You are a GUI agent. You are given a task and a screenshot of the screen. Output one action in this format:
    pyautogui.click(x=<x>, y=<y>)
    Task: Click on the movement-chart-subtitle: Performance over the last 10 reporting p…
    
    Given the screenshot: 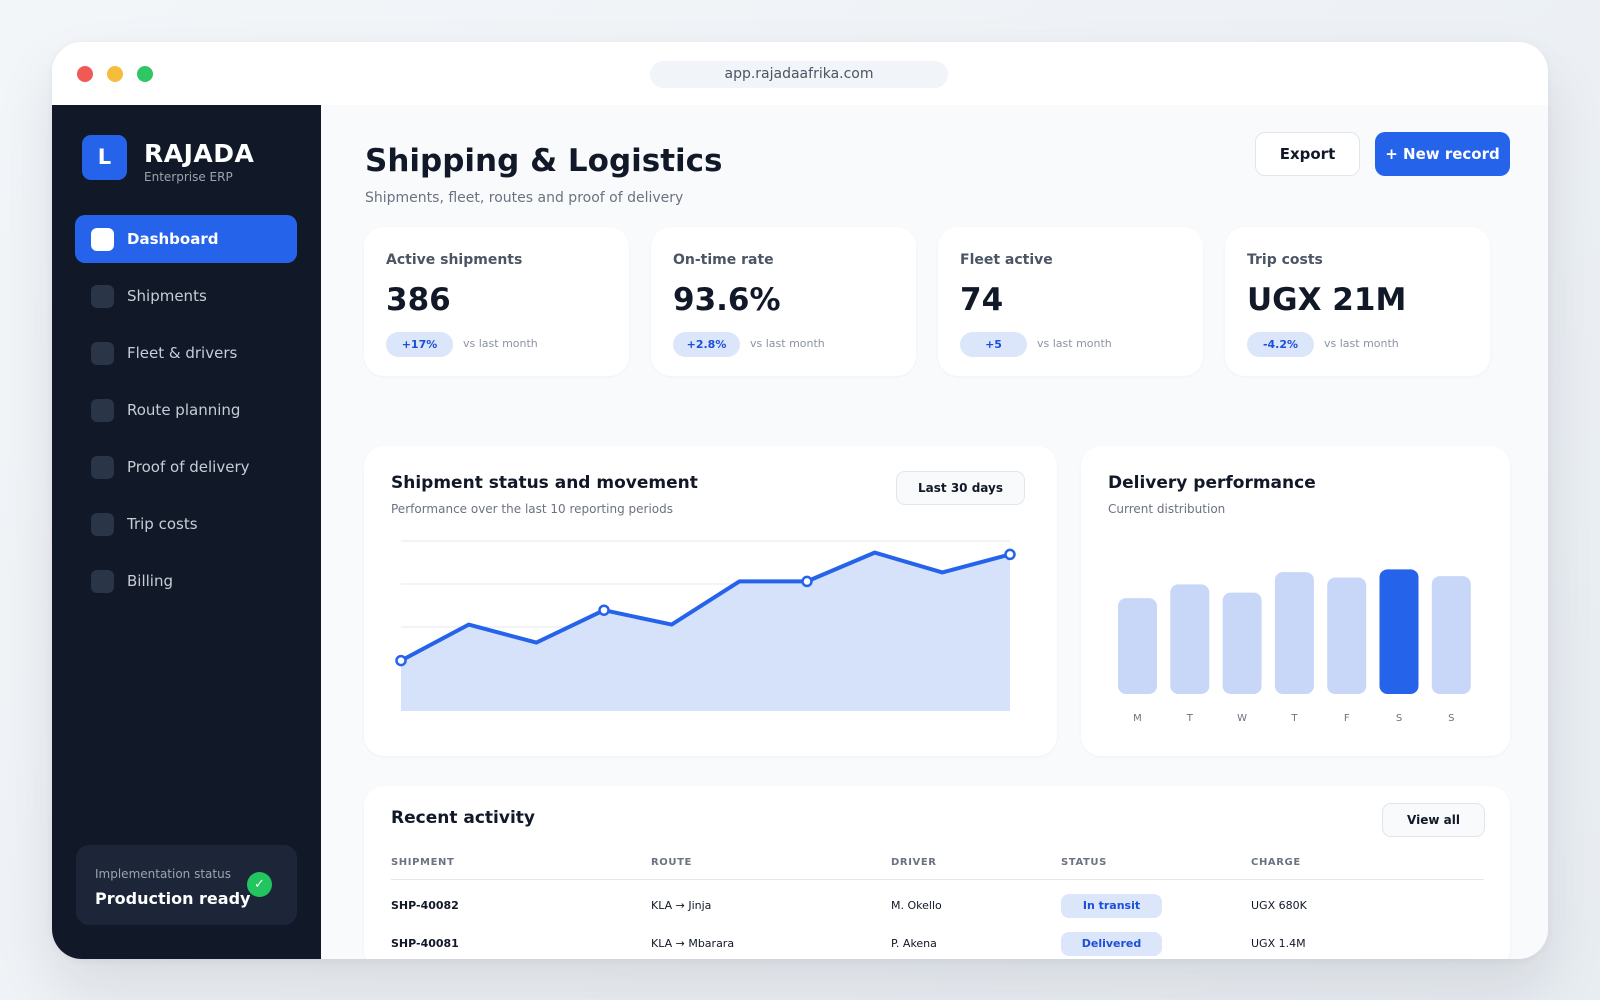 What is the action you would take?
    pyautogui.click(x=532, y=509)
    